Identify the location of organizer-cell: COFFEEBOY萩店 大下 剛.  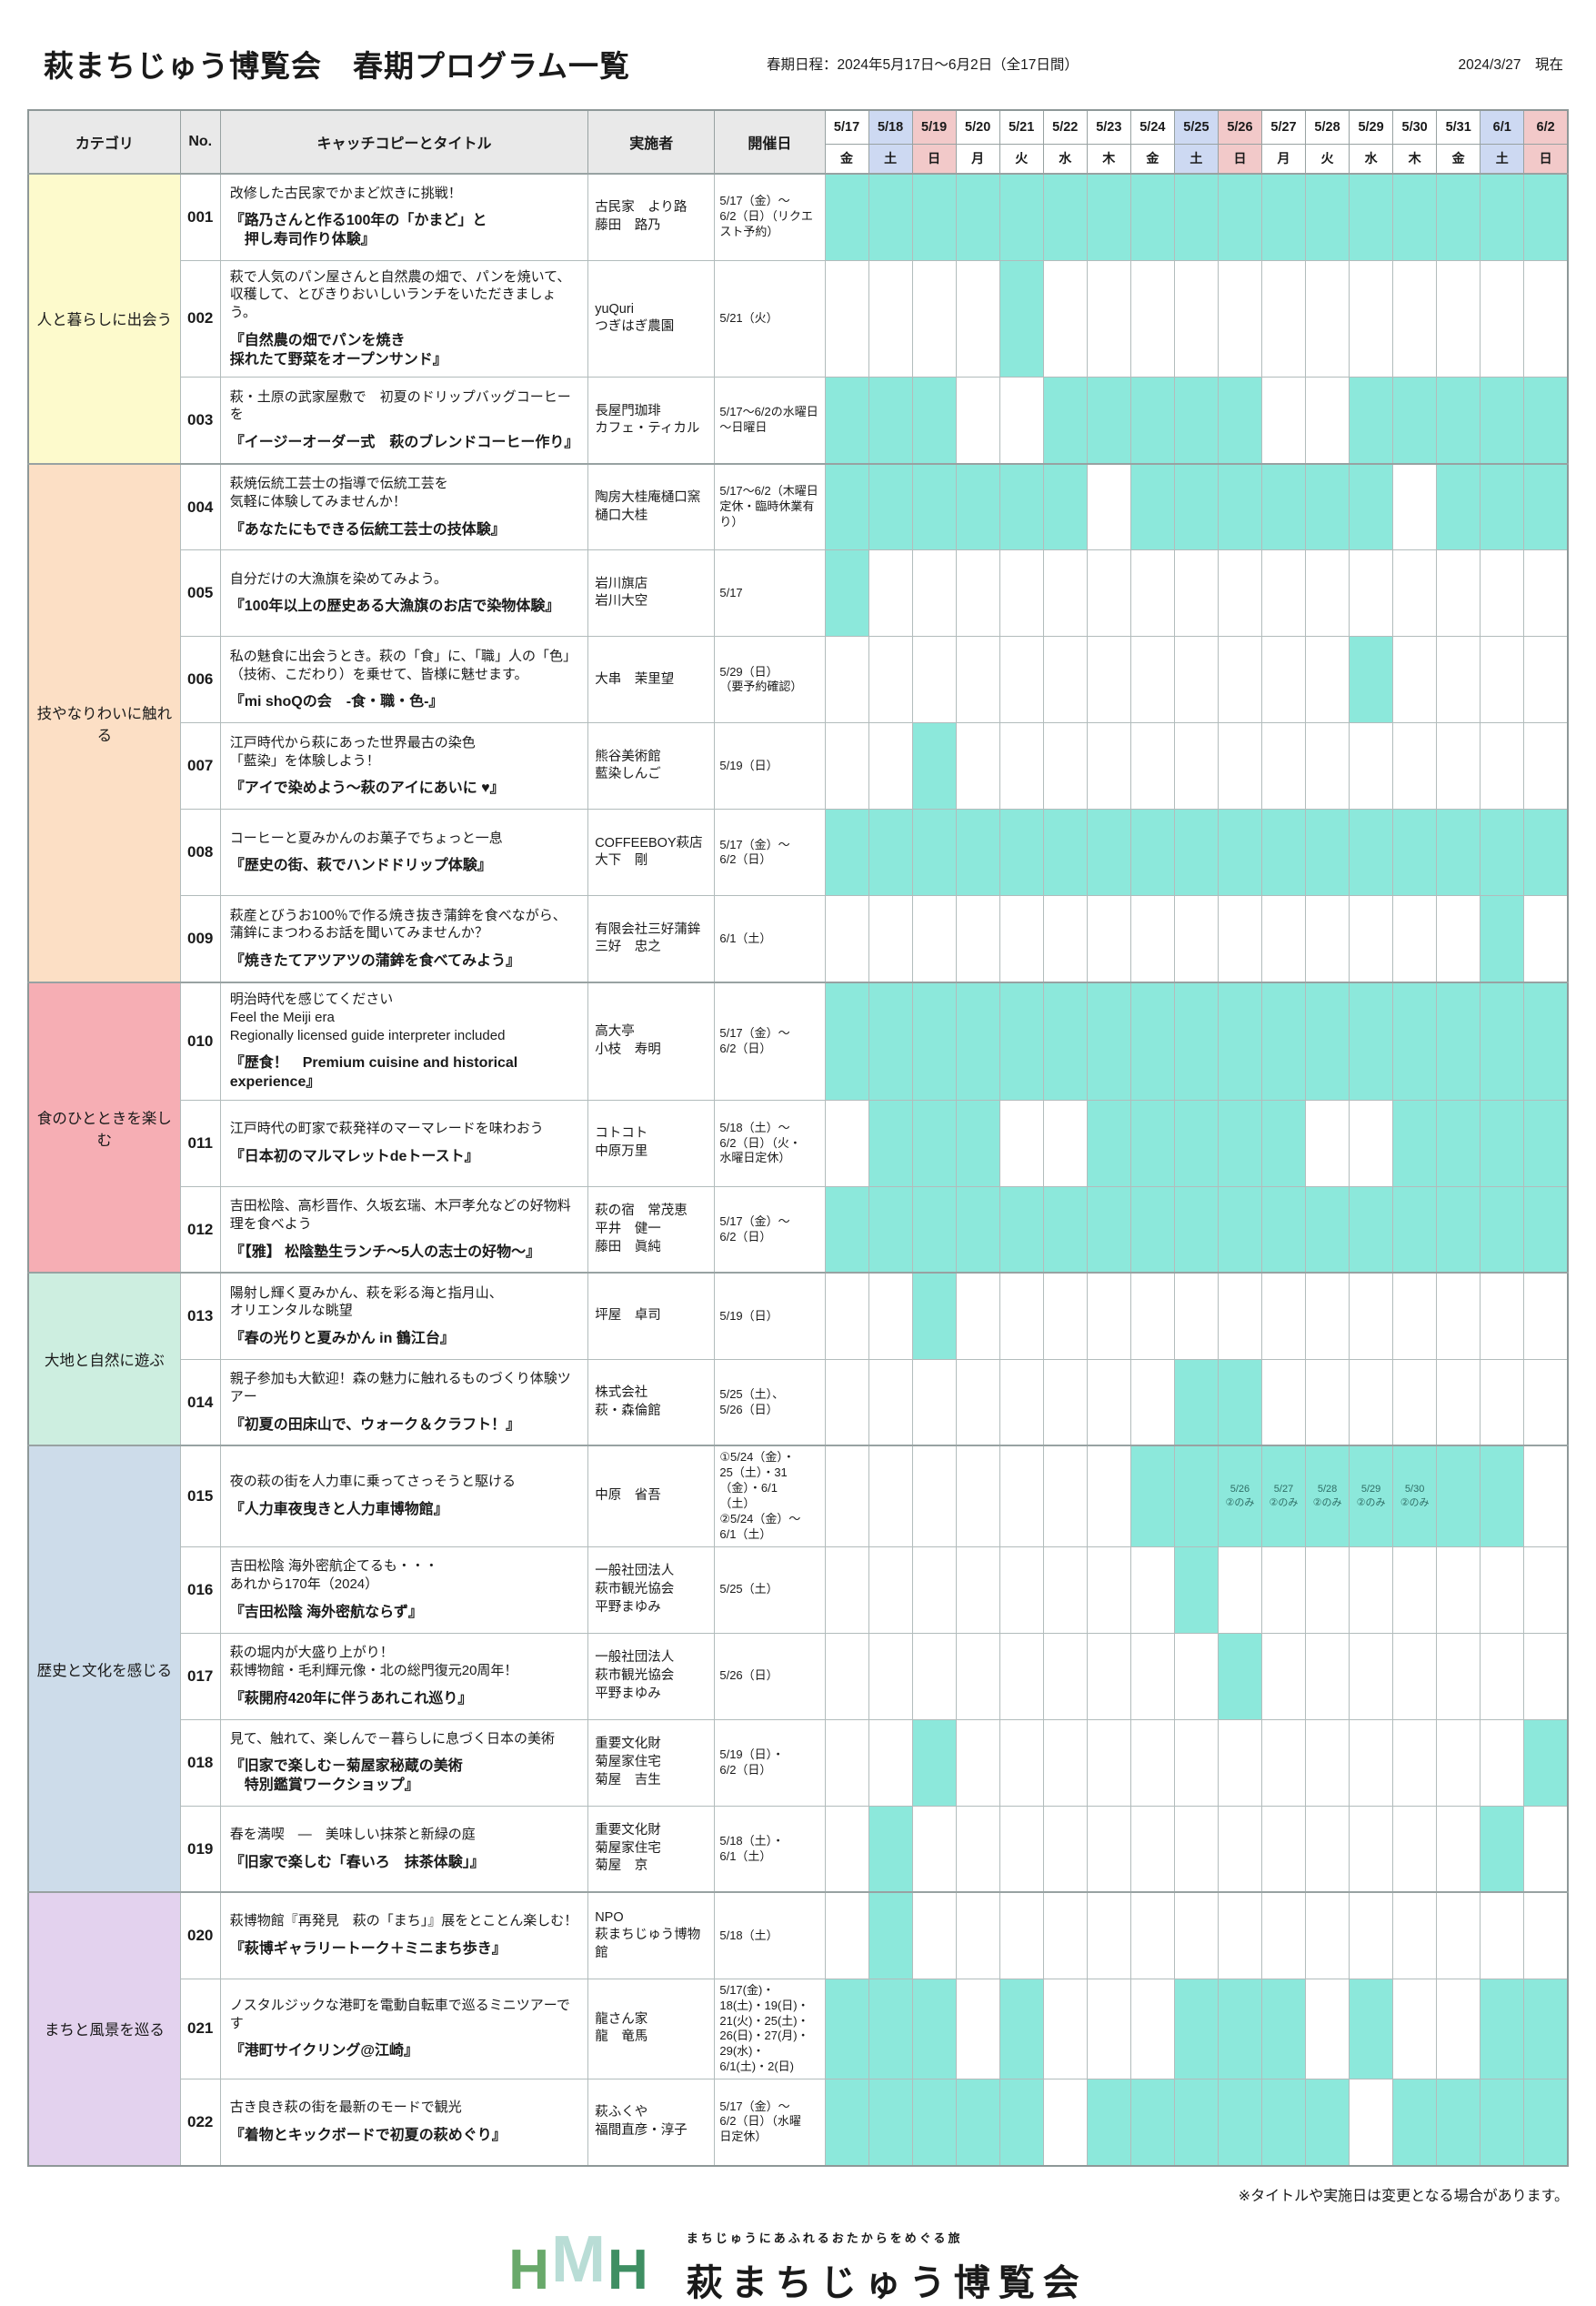
(651, 853).